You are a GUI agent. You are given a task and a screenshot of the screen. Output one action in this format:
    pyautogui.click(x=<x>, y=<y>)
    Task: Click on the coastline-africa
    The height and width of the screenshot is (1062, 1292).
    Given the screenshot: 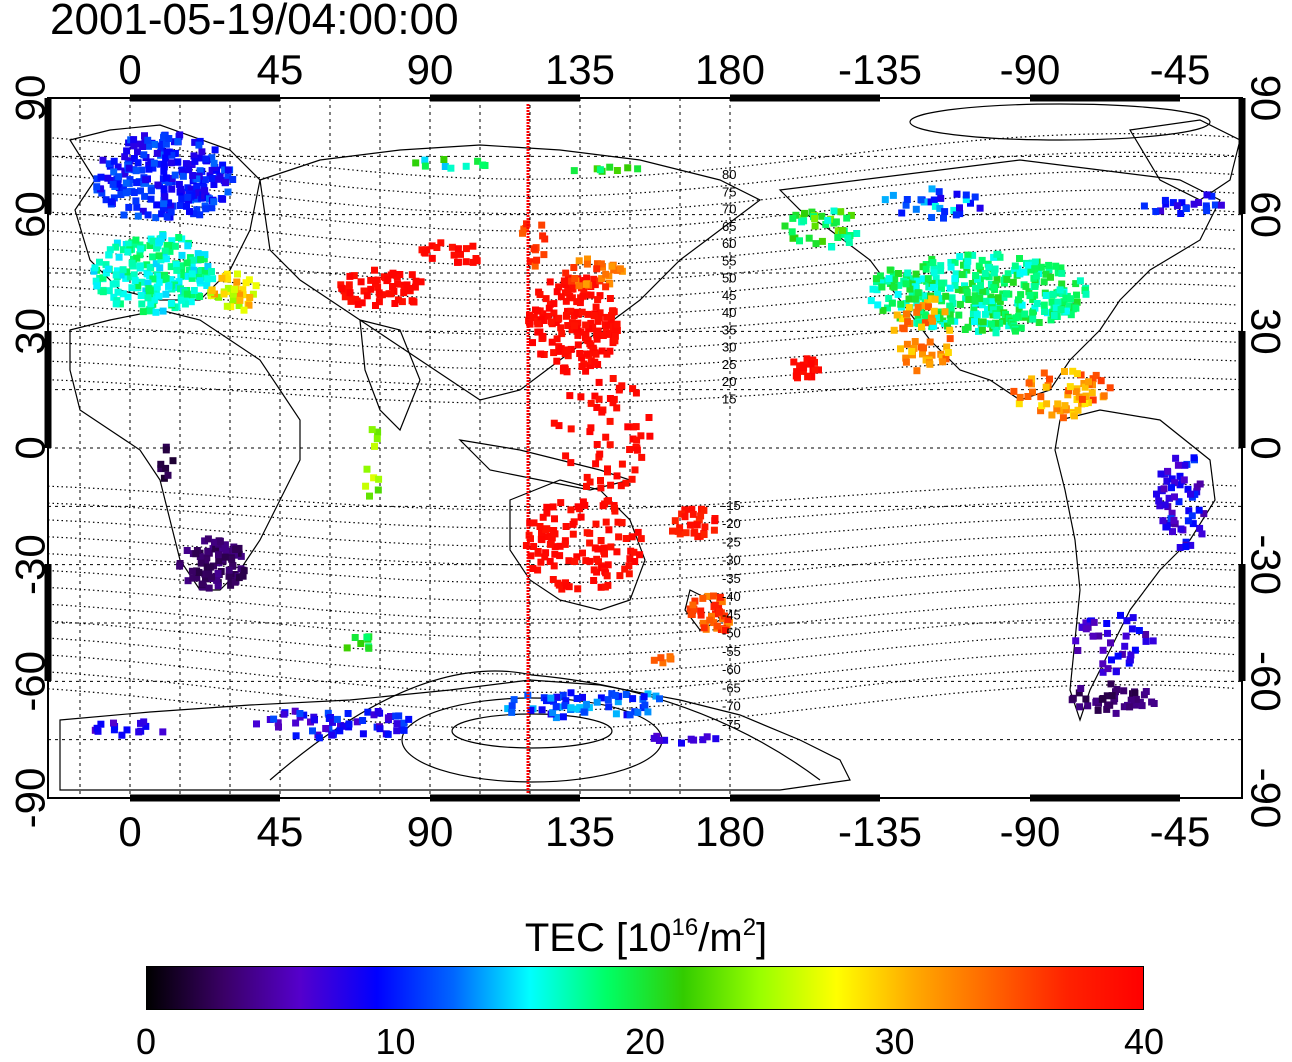 What is the action you would take?
    pyautogui.click(x=185, y=450)
    